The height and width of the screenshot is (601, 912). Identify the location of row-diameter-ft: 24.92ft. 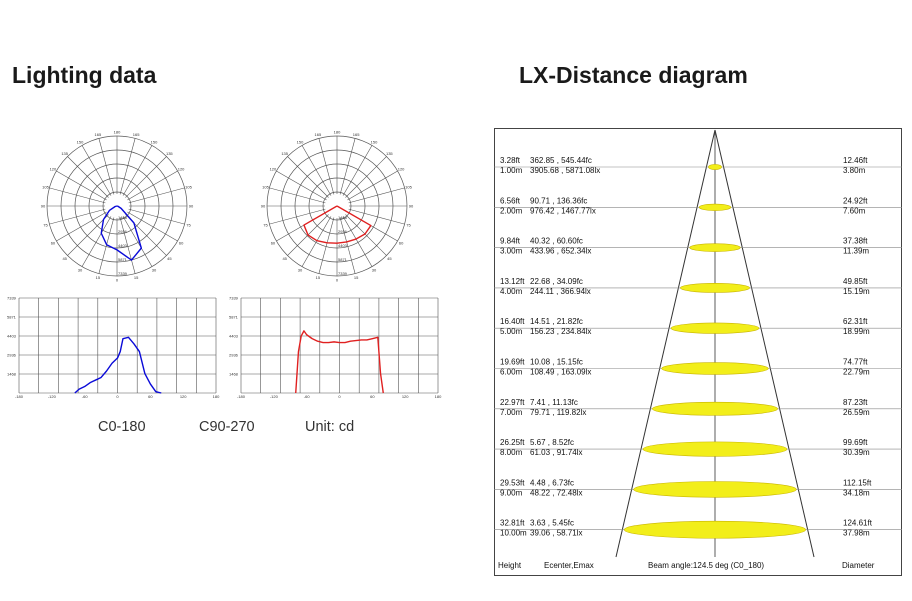
(855, 200).